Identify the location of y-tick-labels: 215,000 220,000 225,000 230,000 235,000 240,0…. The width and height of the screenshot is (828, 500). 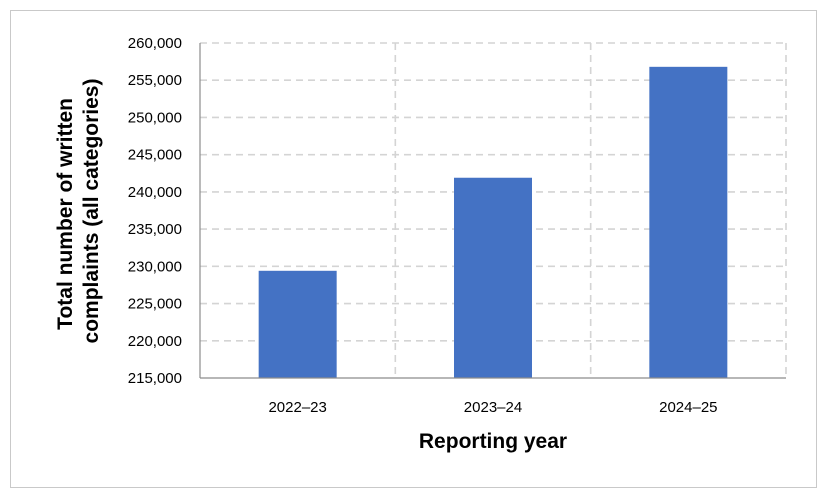
(155, 211).